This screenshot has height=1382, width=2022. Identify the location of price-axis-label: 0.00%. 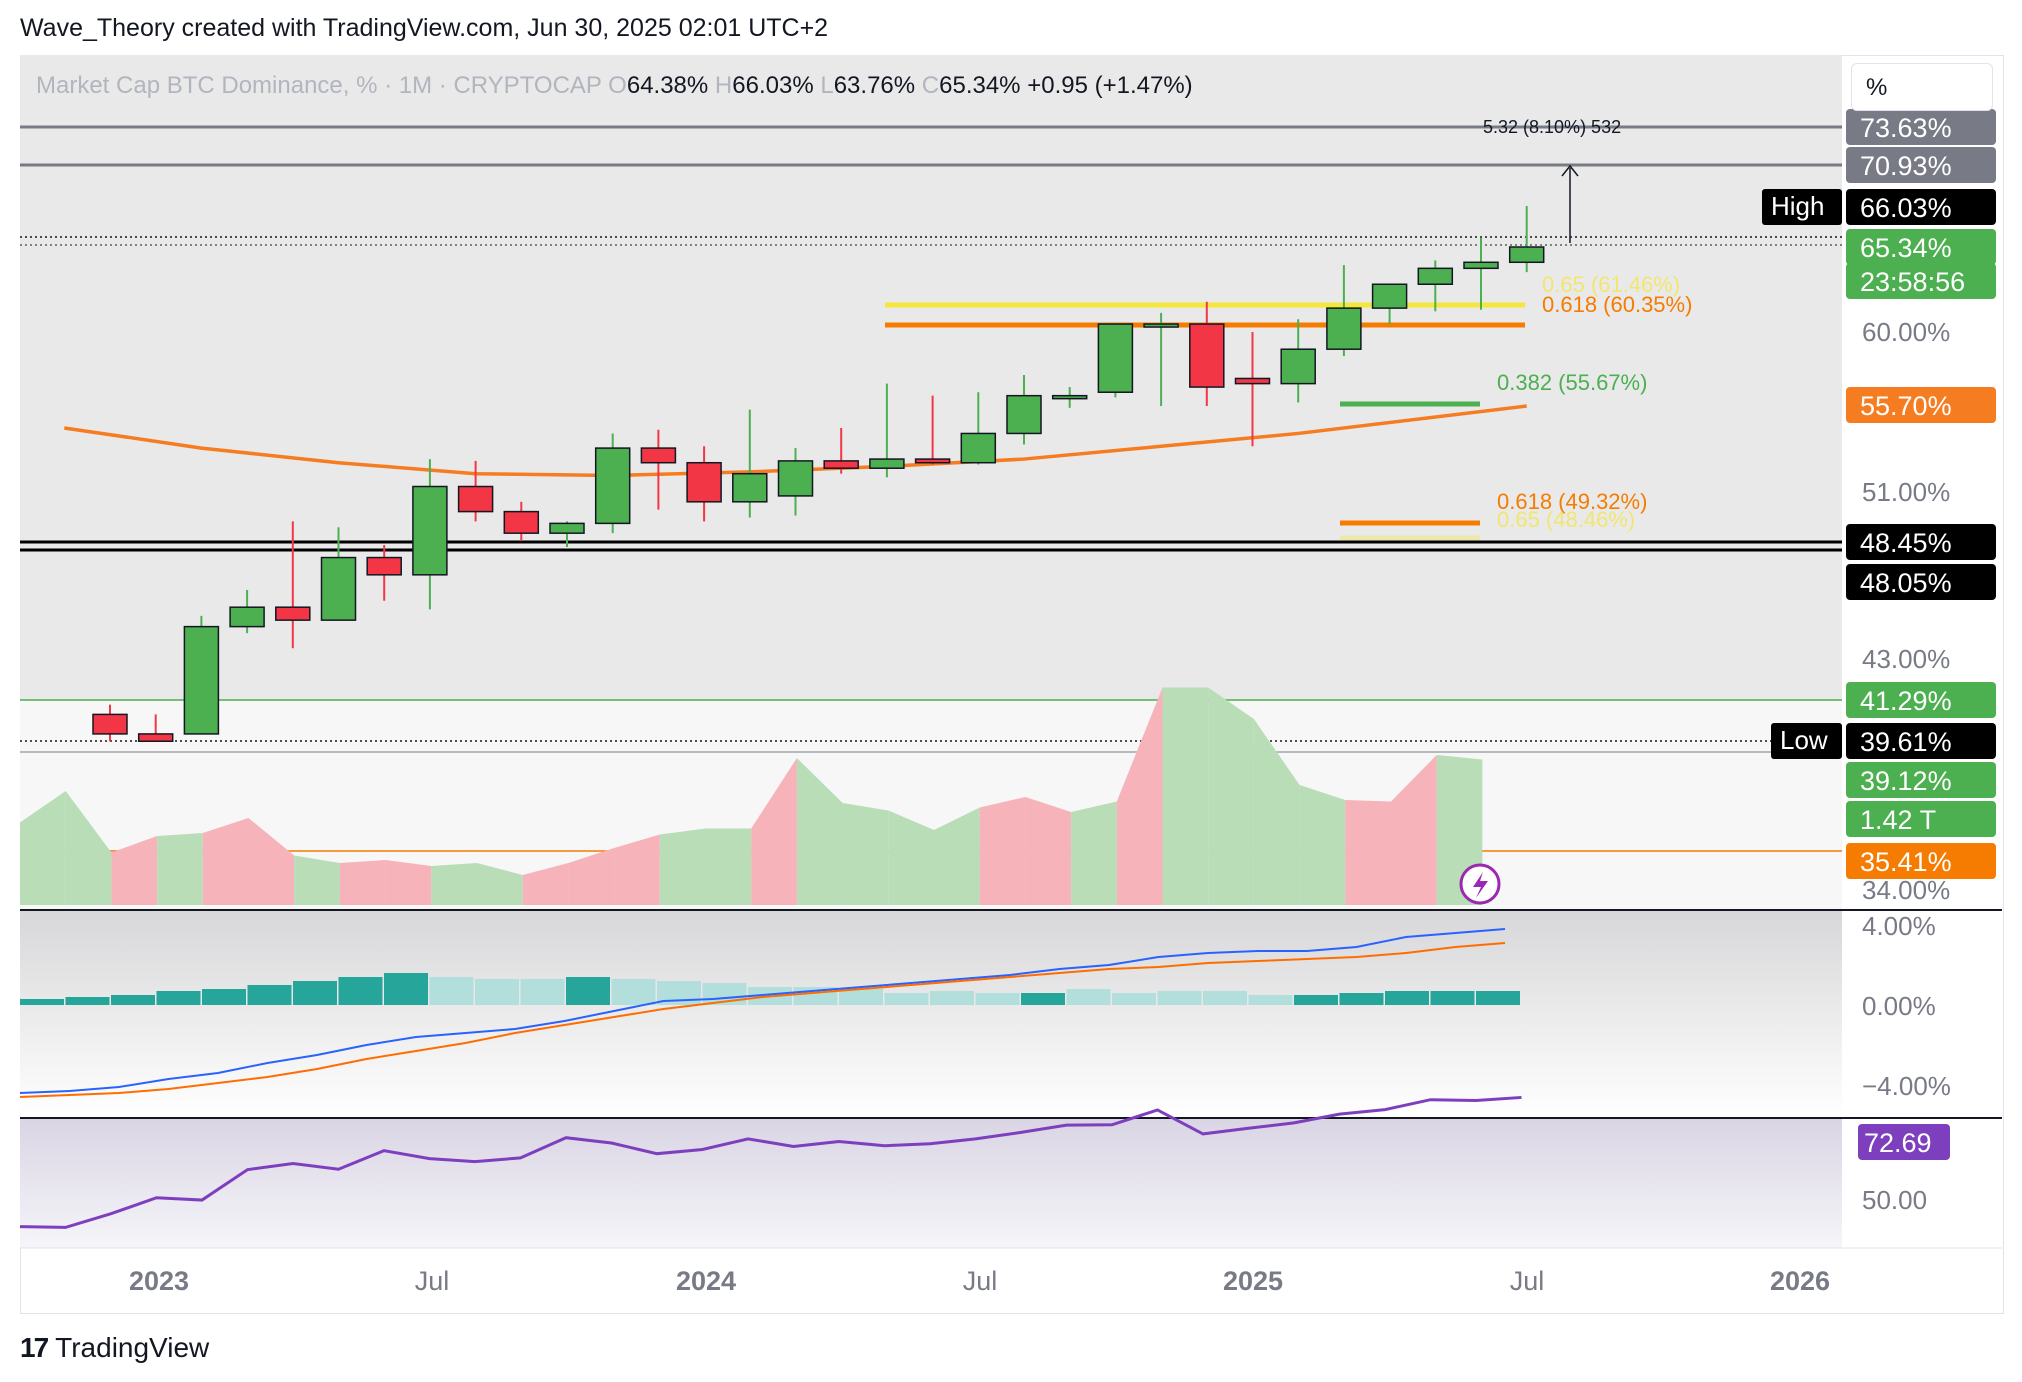
(1899, 1006).